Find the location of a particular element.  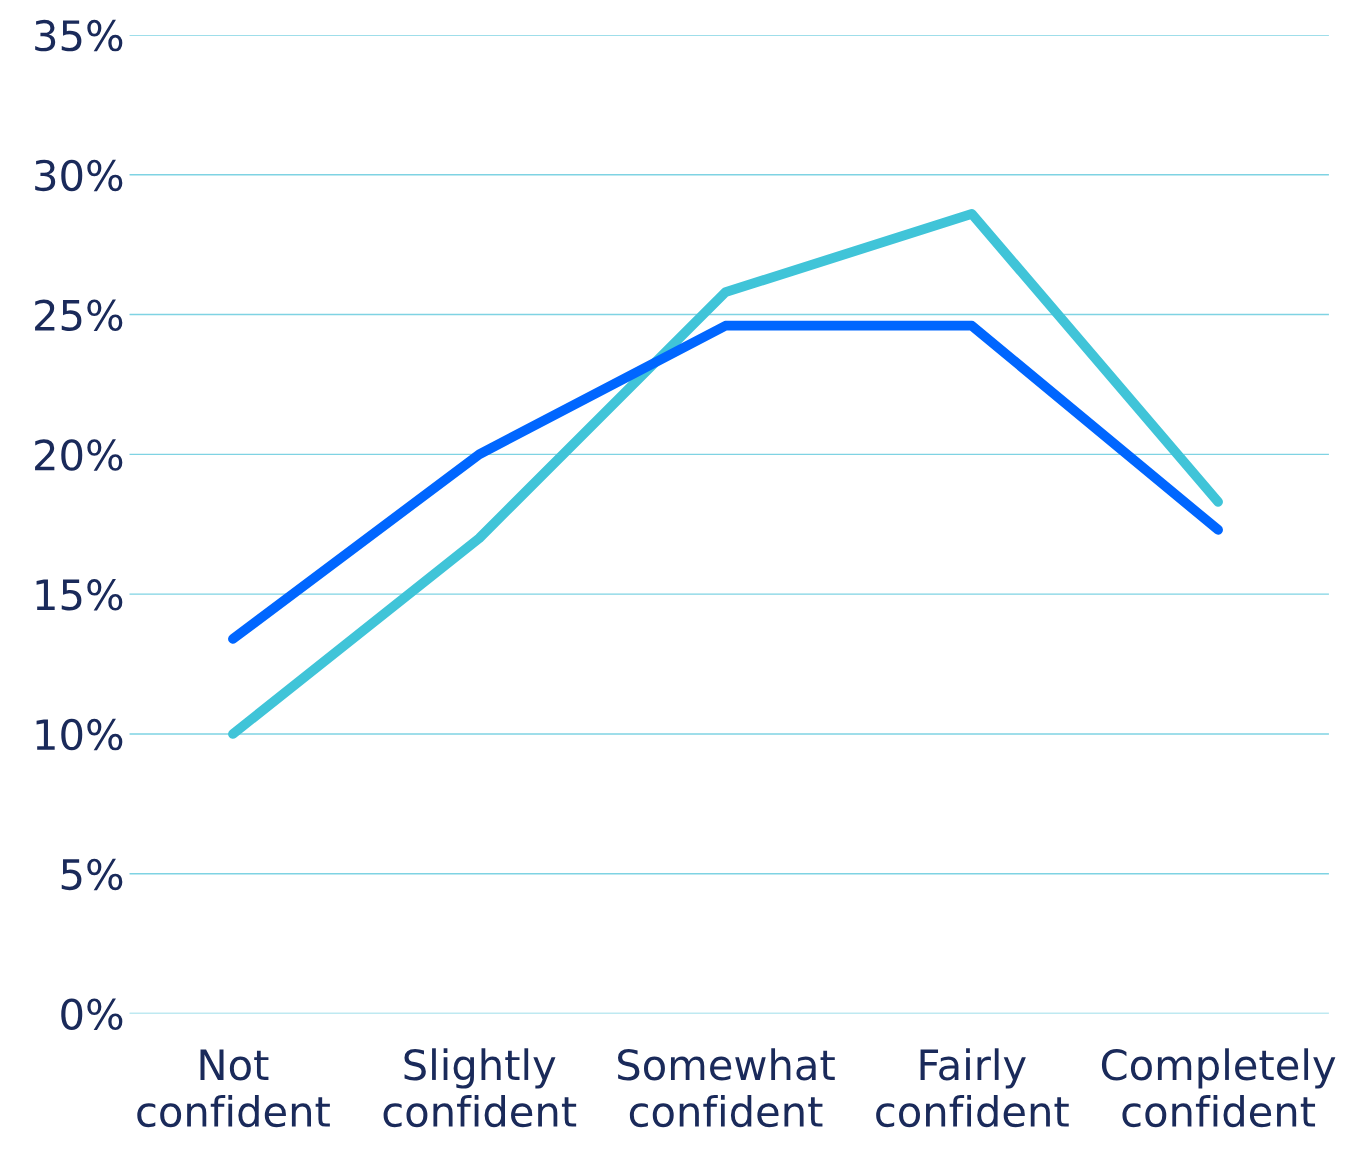

y-tick-label: 35% is located at coordinates (79, 35).